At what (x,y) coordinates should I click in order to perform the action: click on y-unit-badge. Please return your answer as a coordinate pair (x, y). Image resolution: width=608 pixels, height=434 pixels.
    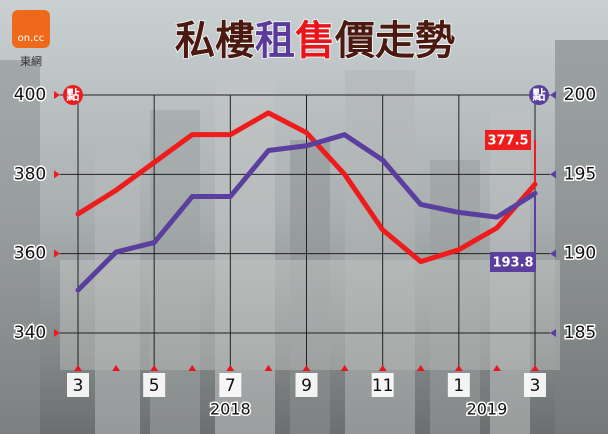
    Looking at the image, I should click on (73, 95).